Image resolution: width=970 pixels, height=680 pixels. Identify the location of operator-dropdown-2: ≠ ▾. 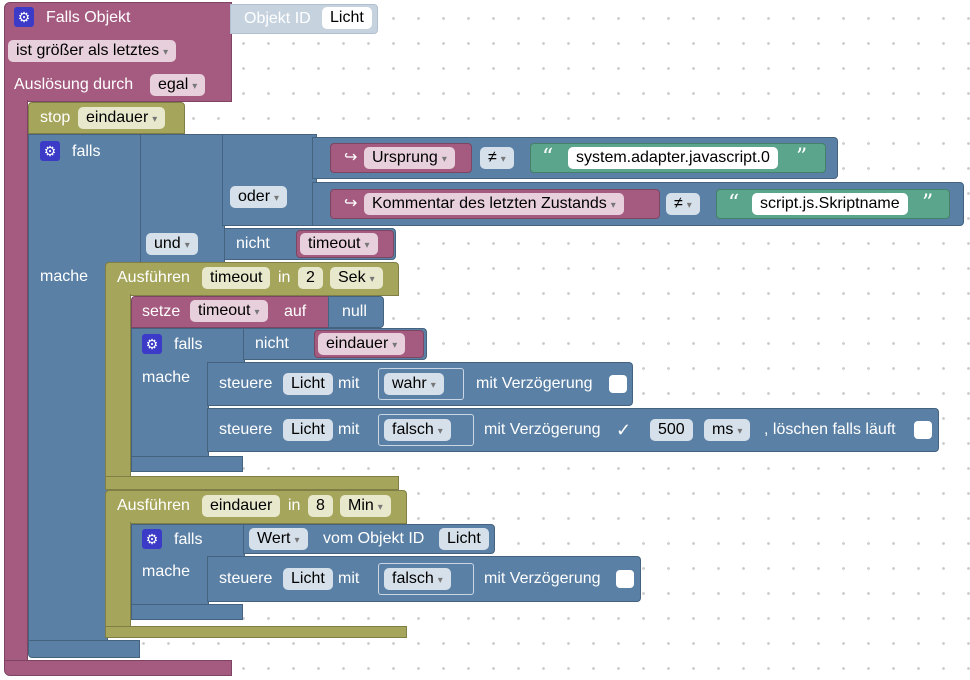
(683, 204).